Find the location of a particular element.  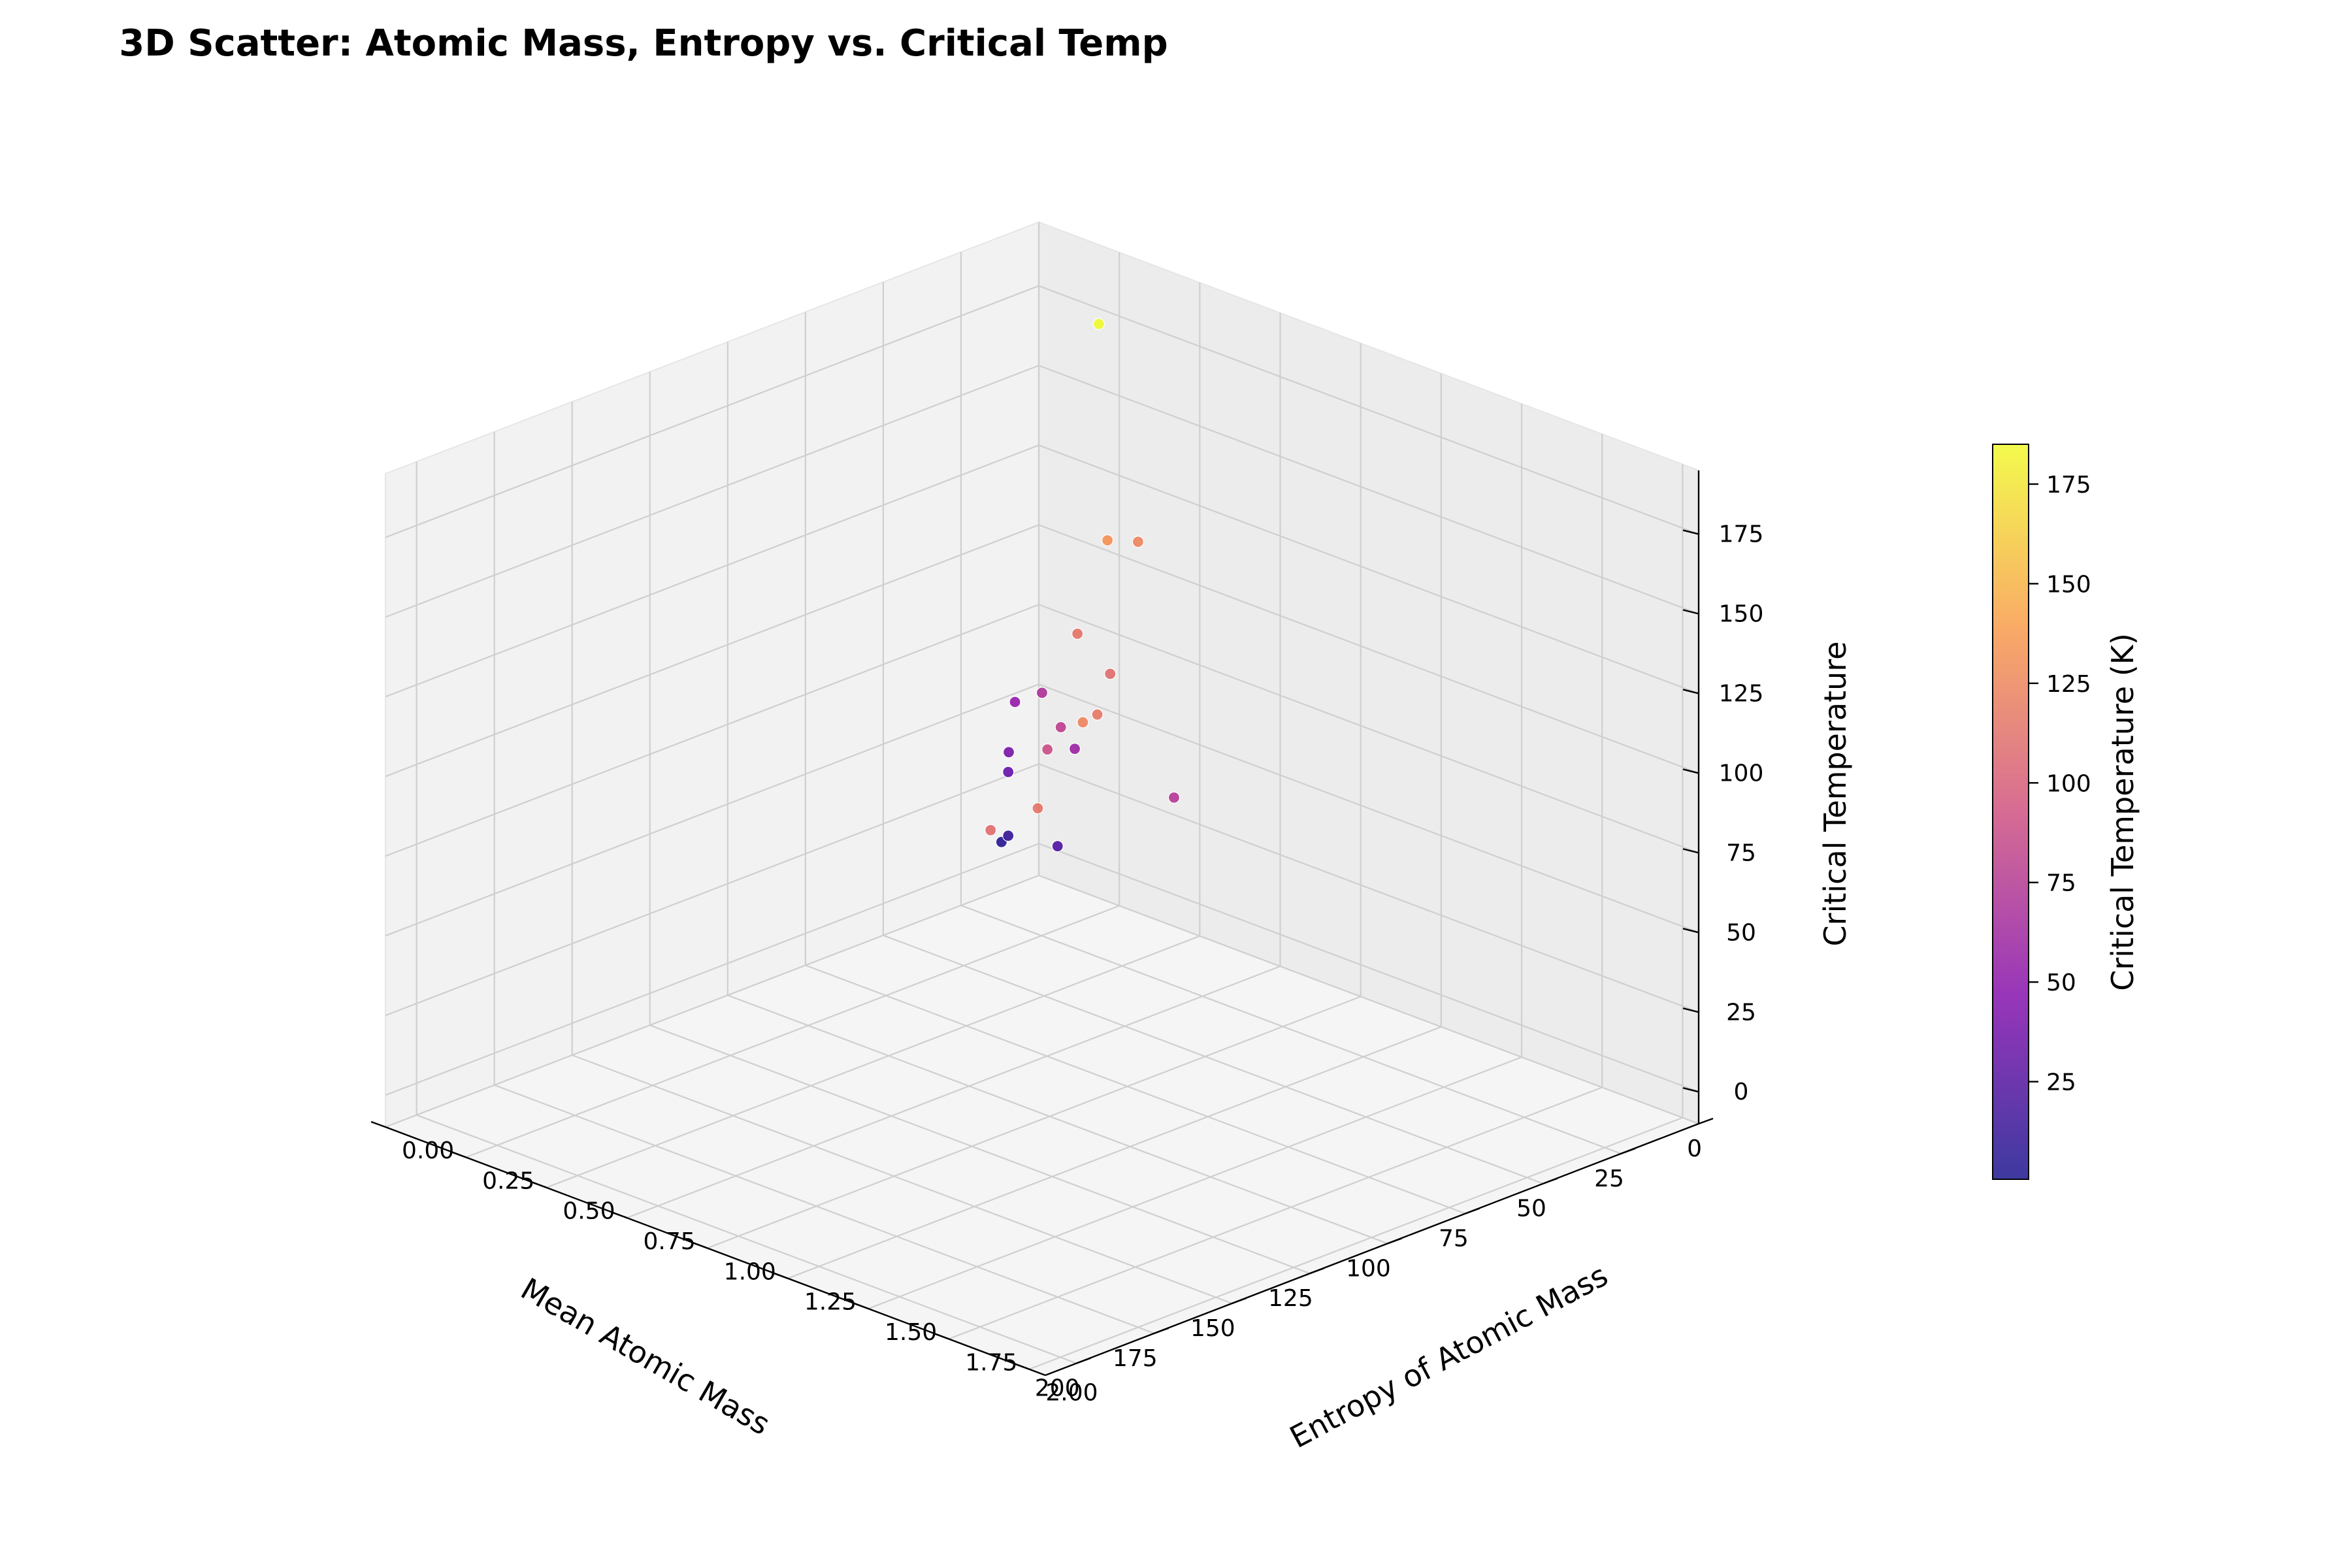

x-tick-label: 125 is located at coordinates (1290, 1298).